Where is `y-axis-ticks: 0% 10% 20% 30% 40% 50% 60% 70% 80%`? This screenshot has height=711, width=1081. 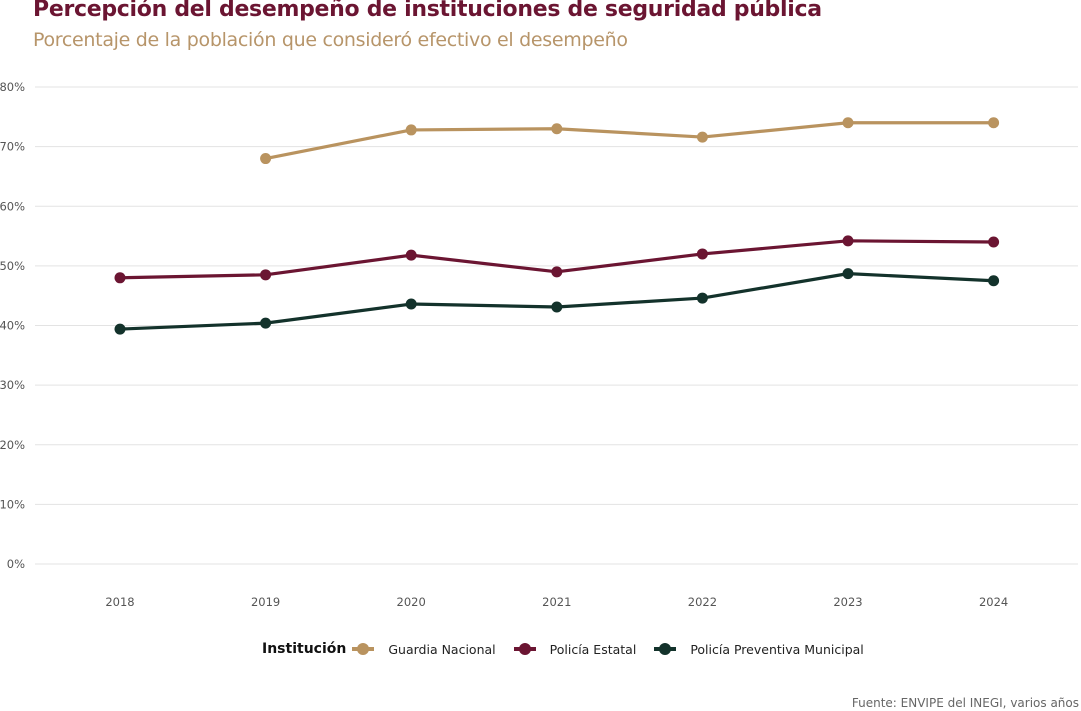
y-axis-ticks: 0% 10% 20% 30% 40% 50% 60% 70% 80% is located at coordinates (12, 325).